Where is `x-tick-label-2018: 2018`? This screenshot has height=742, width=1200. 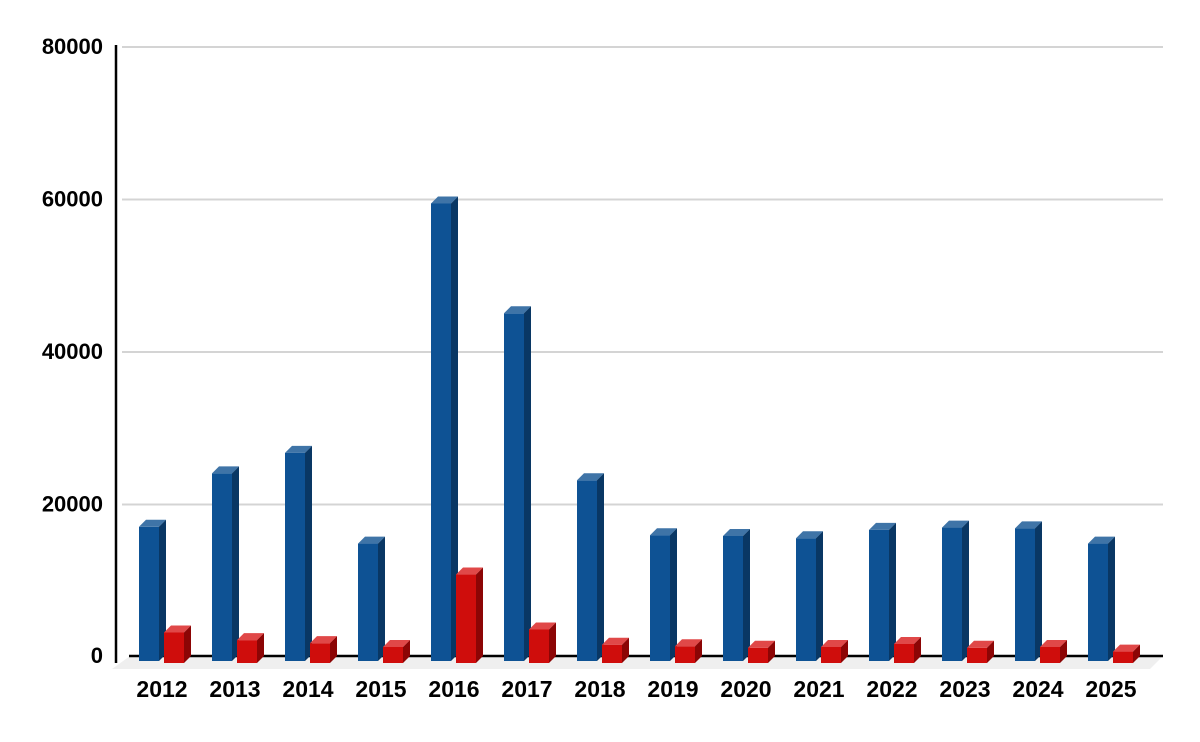 x-tick-label-2018: 2018 is located at coordinates (599, 689).